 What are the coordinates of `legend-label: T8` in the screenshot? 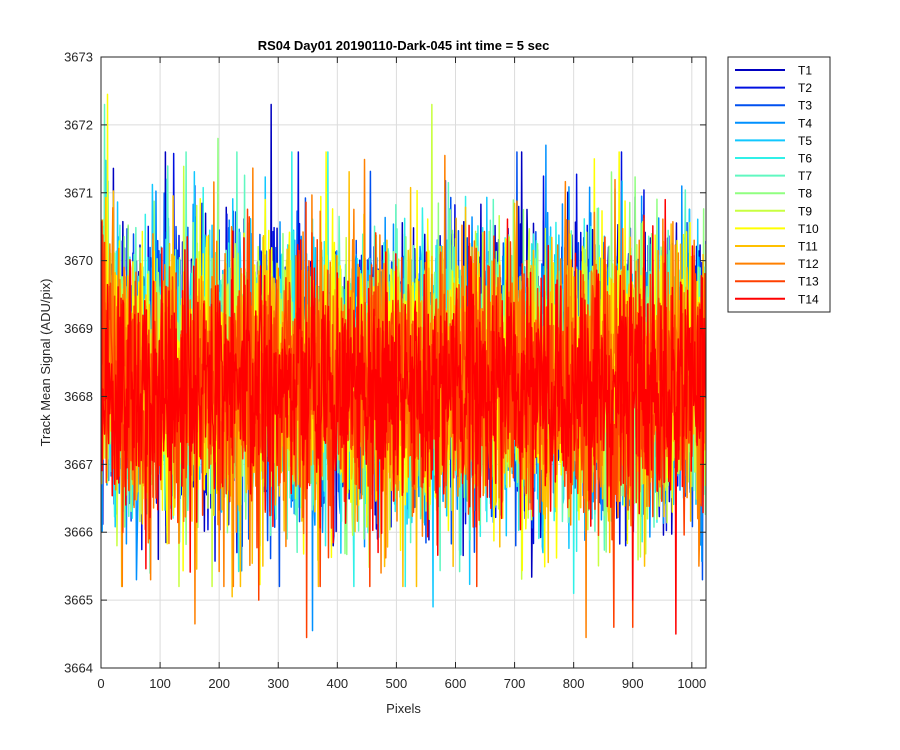 It's located at (805, 194).